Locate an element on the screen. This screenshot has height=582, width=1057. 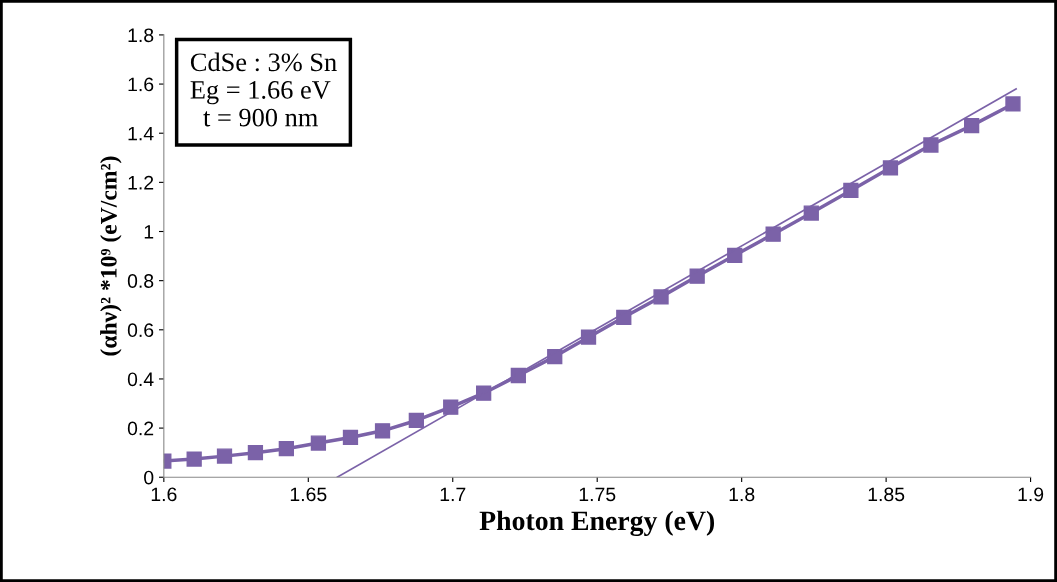
y-axis-title: (αhν)² *10⁹ (eV/cm²) is located at coordinates (111, 256).